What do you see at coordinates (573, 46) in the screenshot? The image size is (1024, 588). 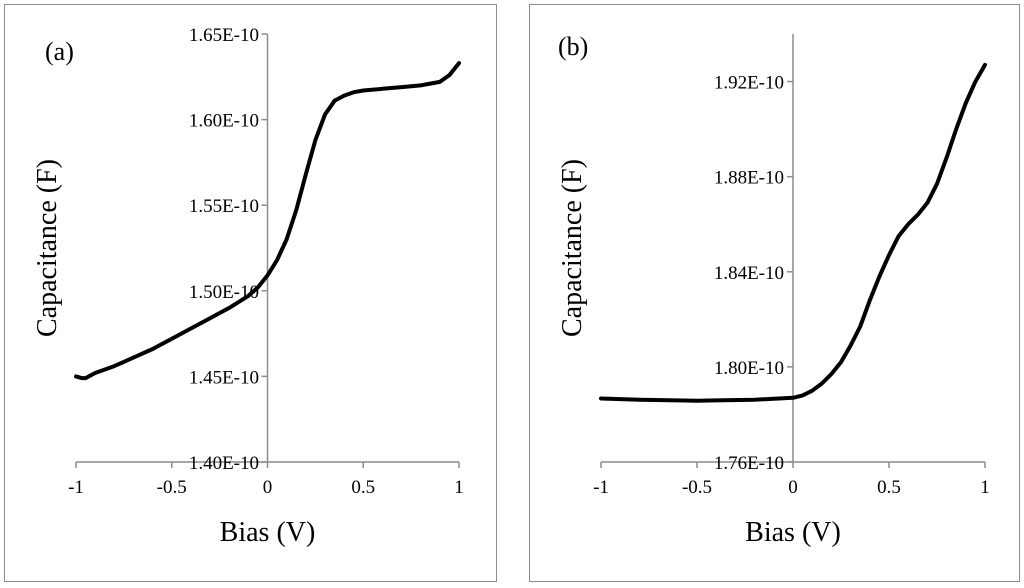 I see `b-panel-label: (b)` at bounding box center [573, 46].